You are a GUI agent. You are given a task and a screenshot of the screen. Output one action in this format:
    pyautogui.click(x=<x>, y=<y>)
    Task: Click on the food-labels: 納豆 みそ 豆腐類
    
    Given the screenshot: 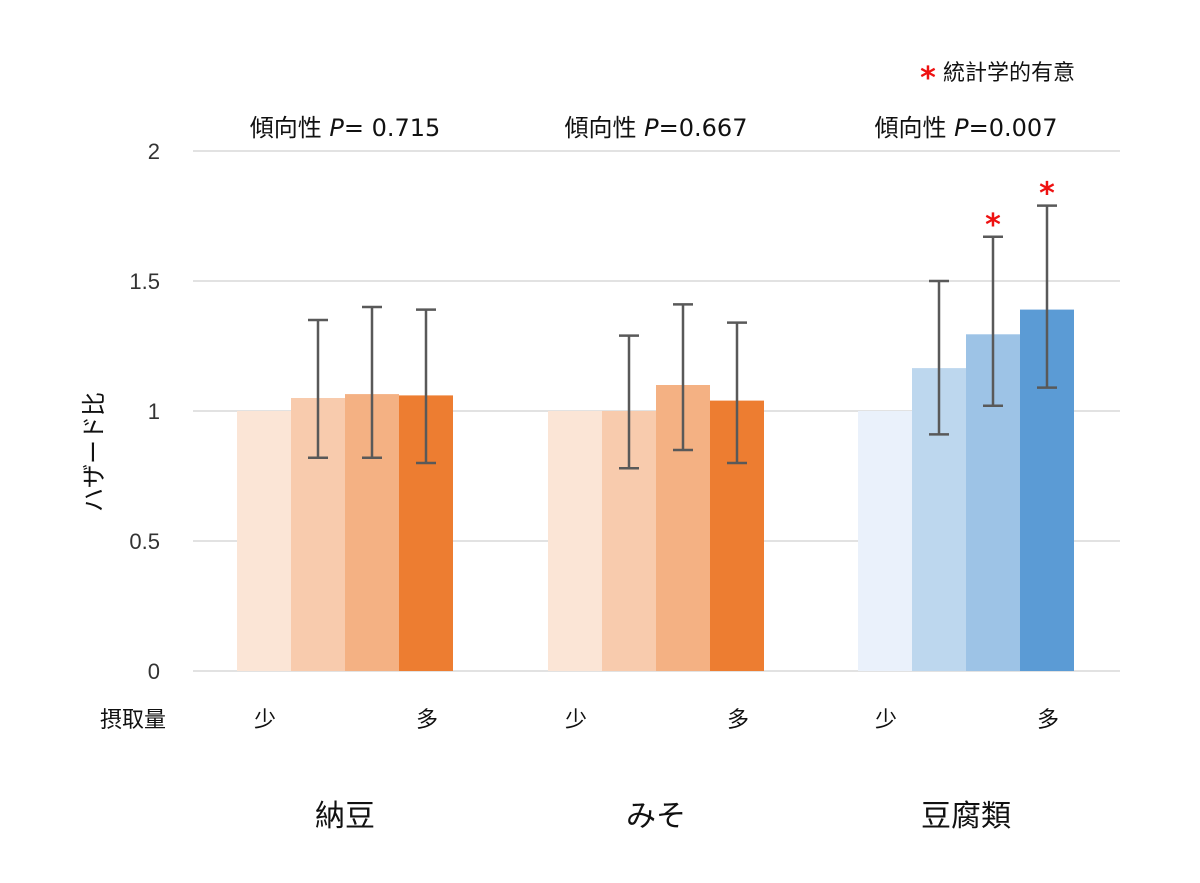 What is the action you would take?
    pyautogui.click(x=663, y=816)
    